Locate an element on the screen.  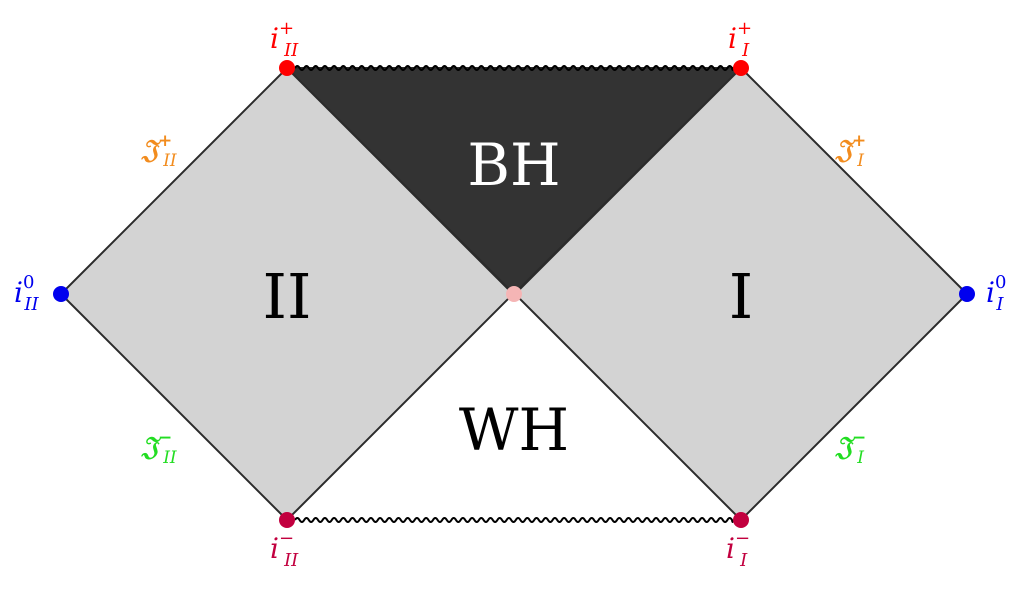
i-minus-i-dot is located at coordinates (741, 520).